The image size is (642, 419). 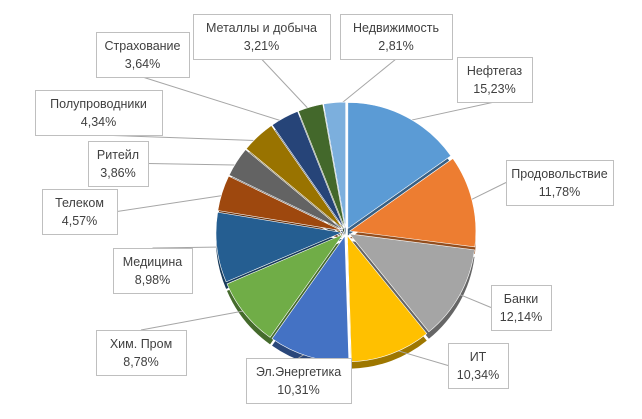 I want to click on slice-13-category-label: Недвижимость, so click(x=396, y=28).